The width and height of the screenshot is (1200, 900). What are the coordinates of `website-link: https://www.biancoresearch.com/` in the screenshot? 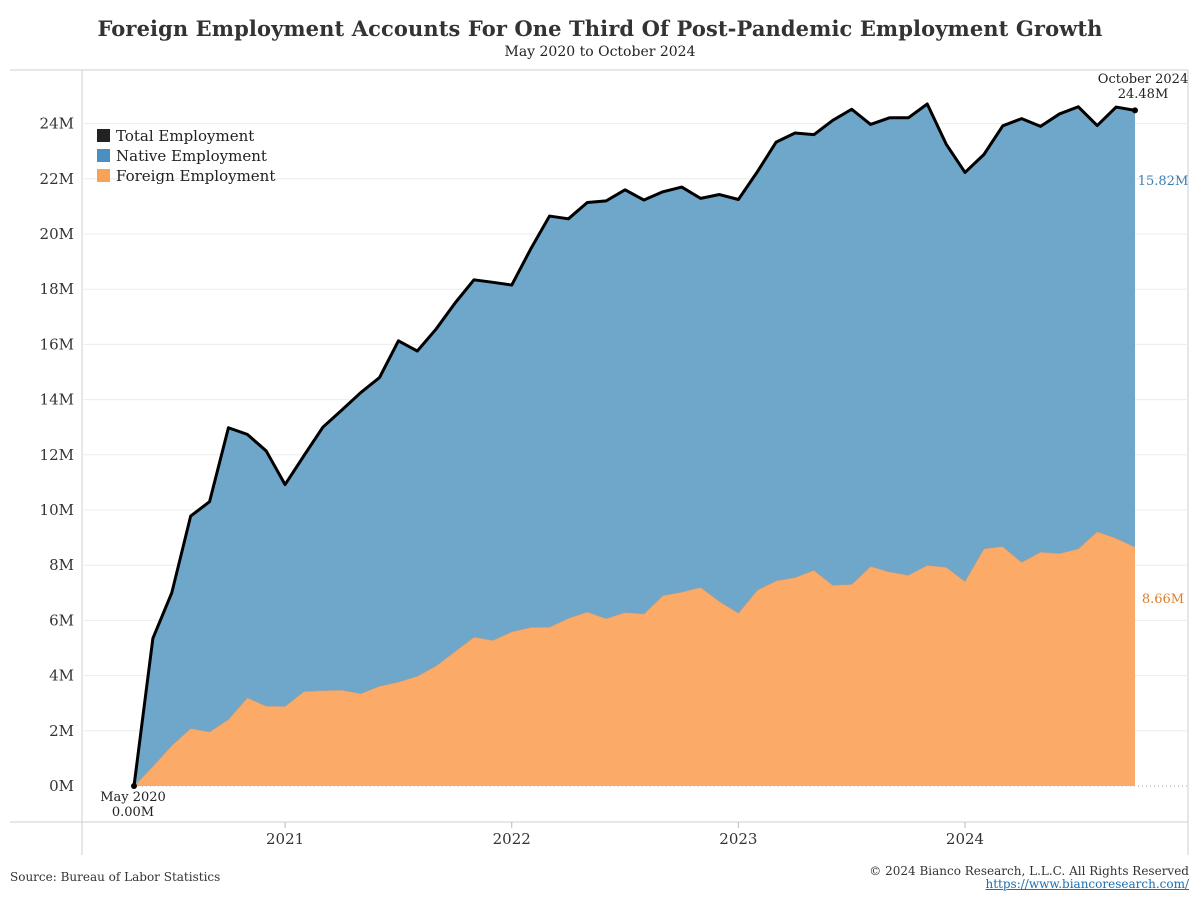 It's located at (1087, 884).